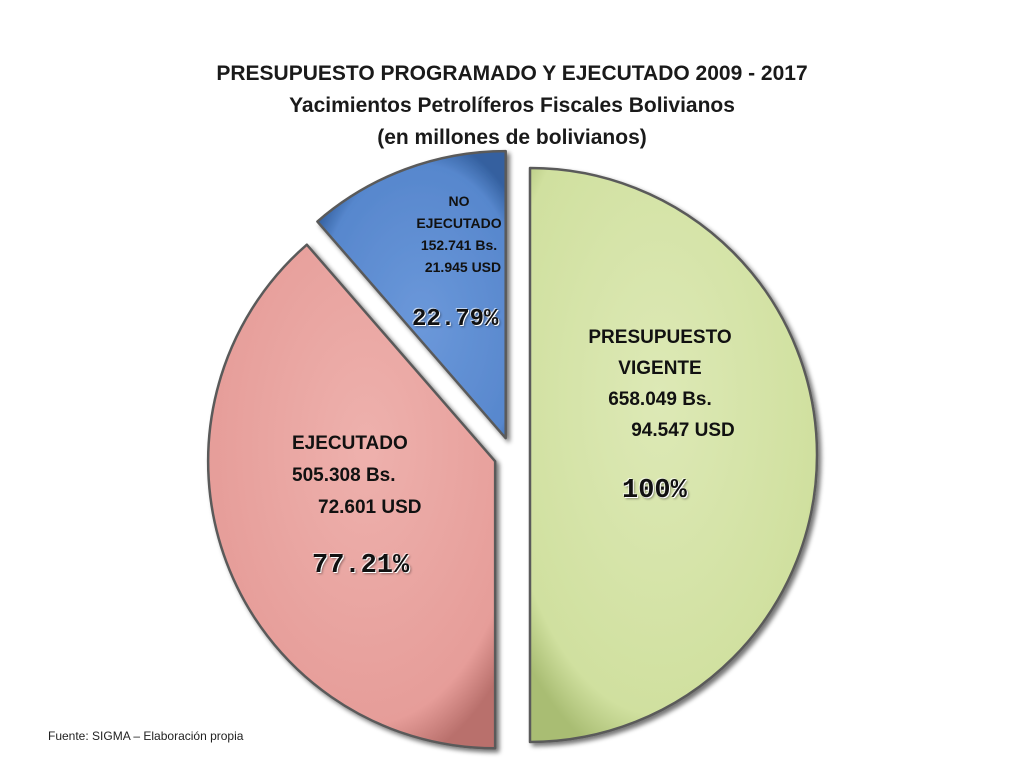 This screenshot has width=1024, height=768. I want to click on slice-percent-presupuesto-vigente: 100%, so click(654, 491).